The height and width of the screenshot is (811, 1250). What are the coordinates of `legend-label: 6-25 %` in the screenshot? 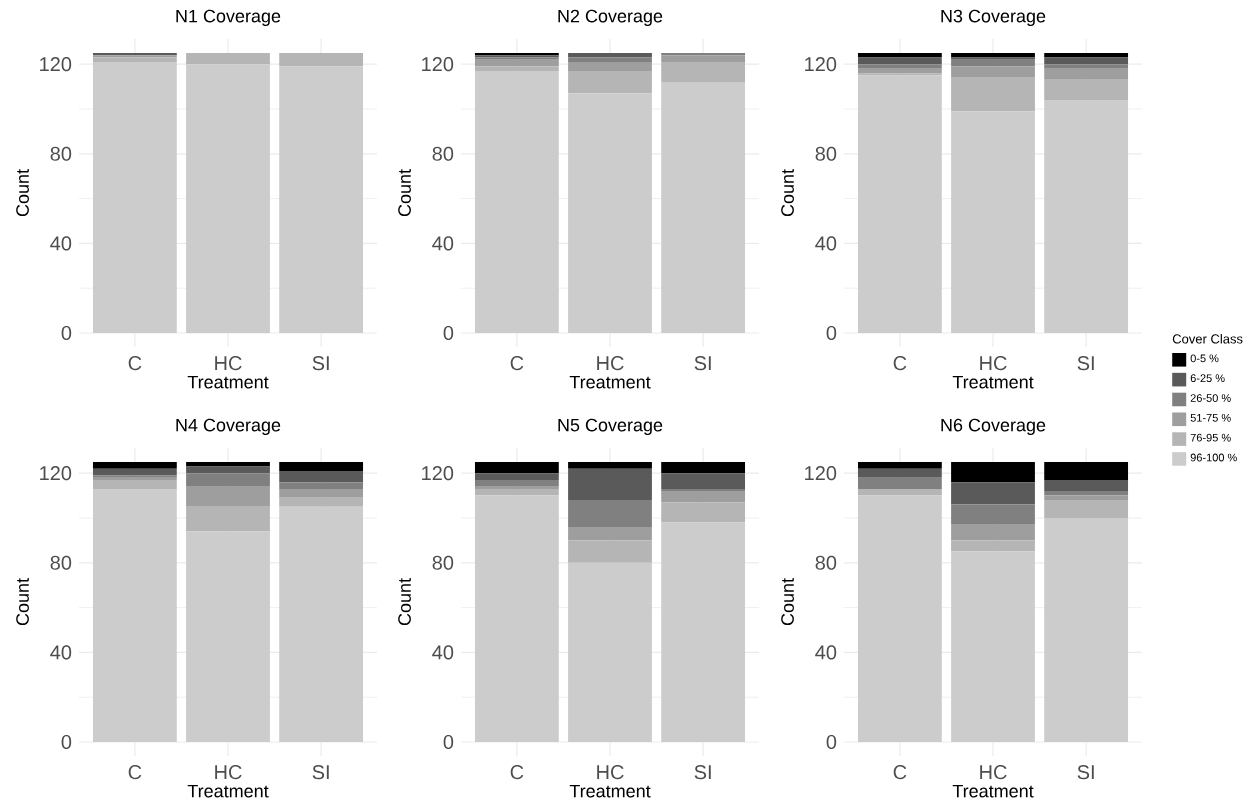 It's located at (1207, 378).